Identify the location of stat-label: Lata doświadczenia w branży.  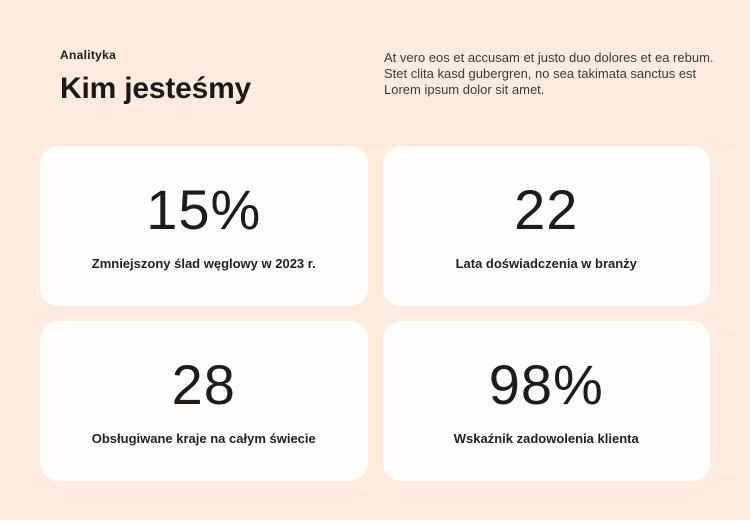
(546, 263).